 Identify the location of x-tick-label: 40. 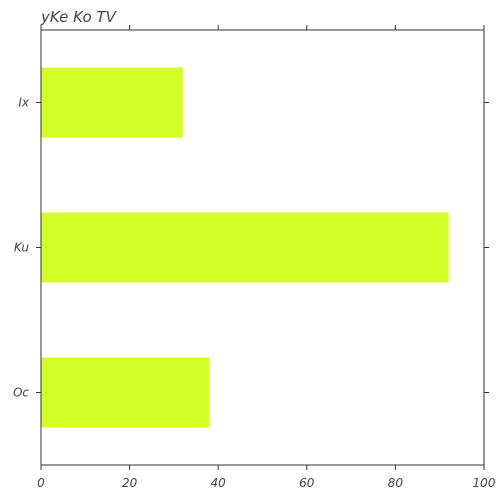
(219, 483).